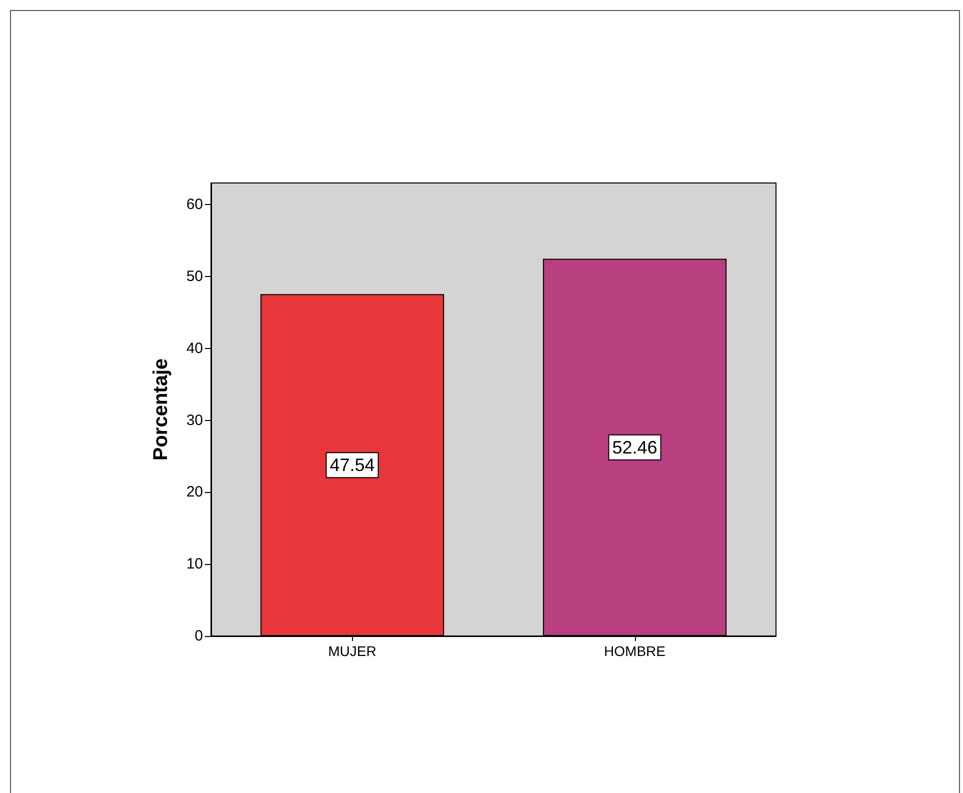 This screenshot has height=793, width=963. I want to click on y-tick-label: 10, so click(194, 564).